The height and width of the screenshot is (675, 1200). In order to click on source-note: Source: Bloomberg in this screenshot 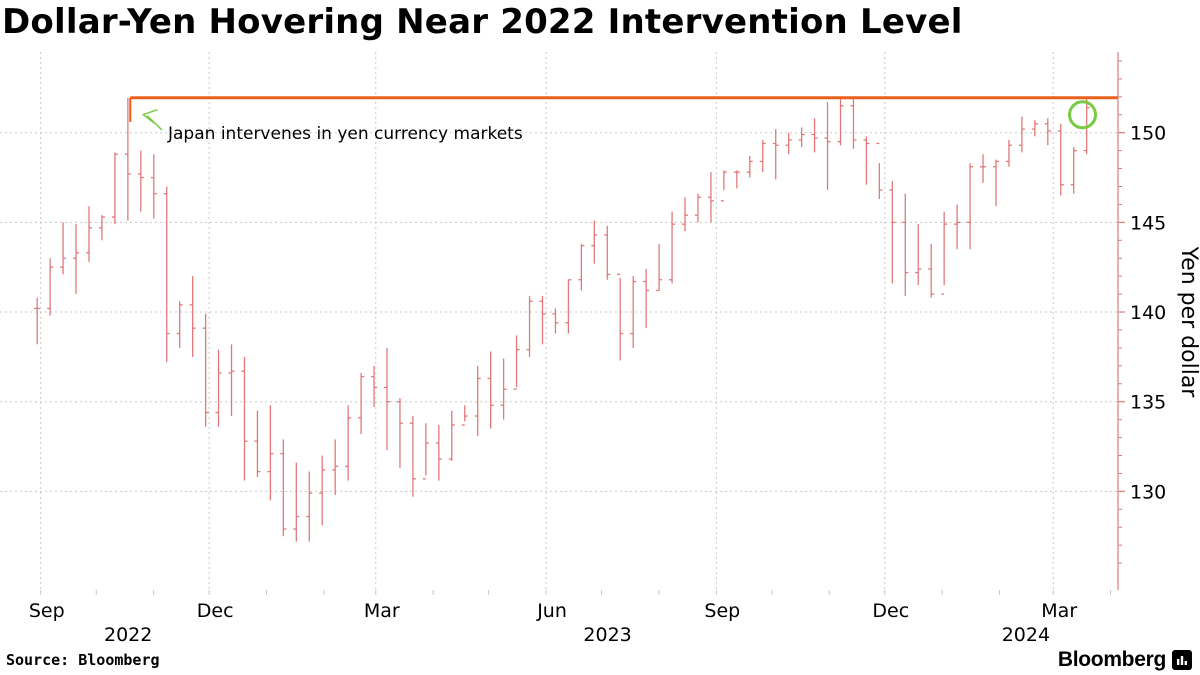, I will do `click(83, 660)`.